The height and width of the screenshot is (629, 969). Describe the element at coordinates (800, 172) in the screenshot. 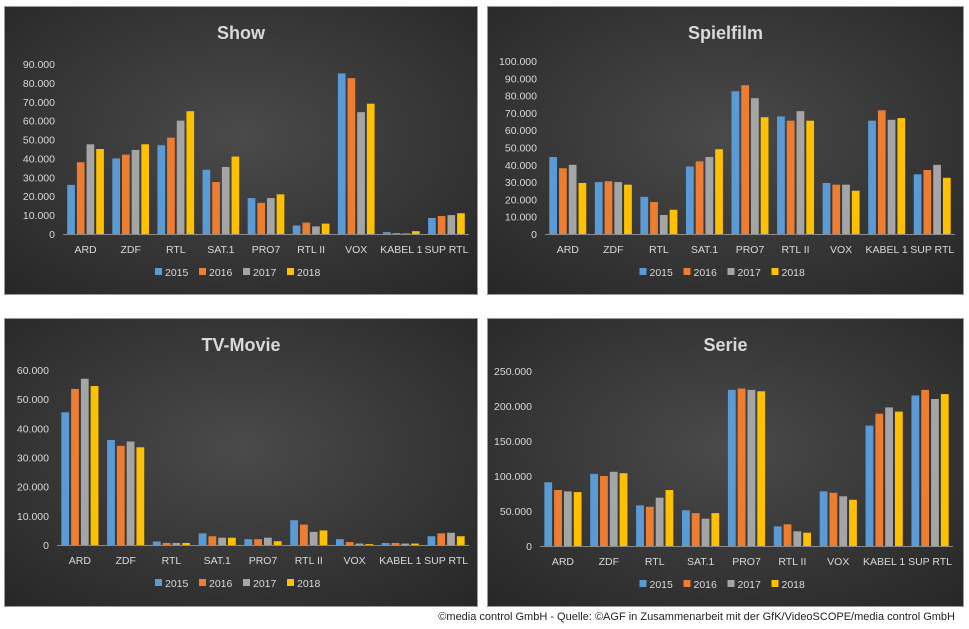

I see `bar-rtl-ii-2017` at that location.